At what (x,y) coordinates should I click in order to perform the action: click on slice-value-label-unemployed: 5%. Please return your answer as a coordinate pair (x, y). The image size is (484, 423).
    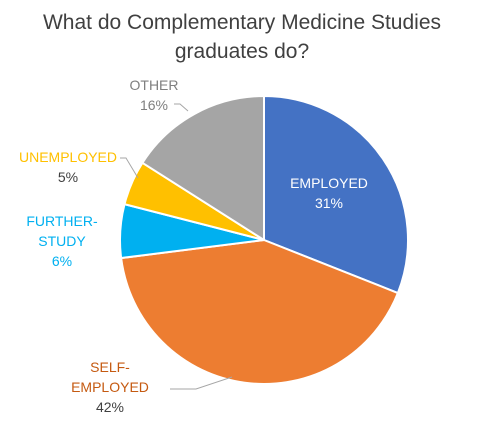
    Looking at the image, I should click on (68, 177).